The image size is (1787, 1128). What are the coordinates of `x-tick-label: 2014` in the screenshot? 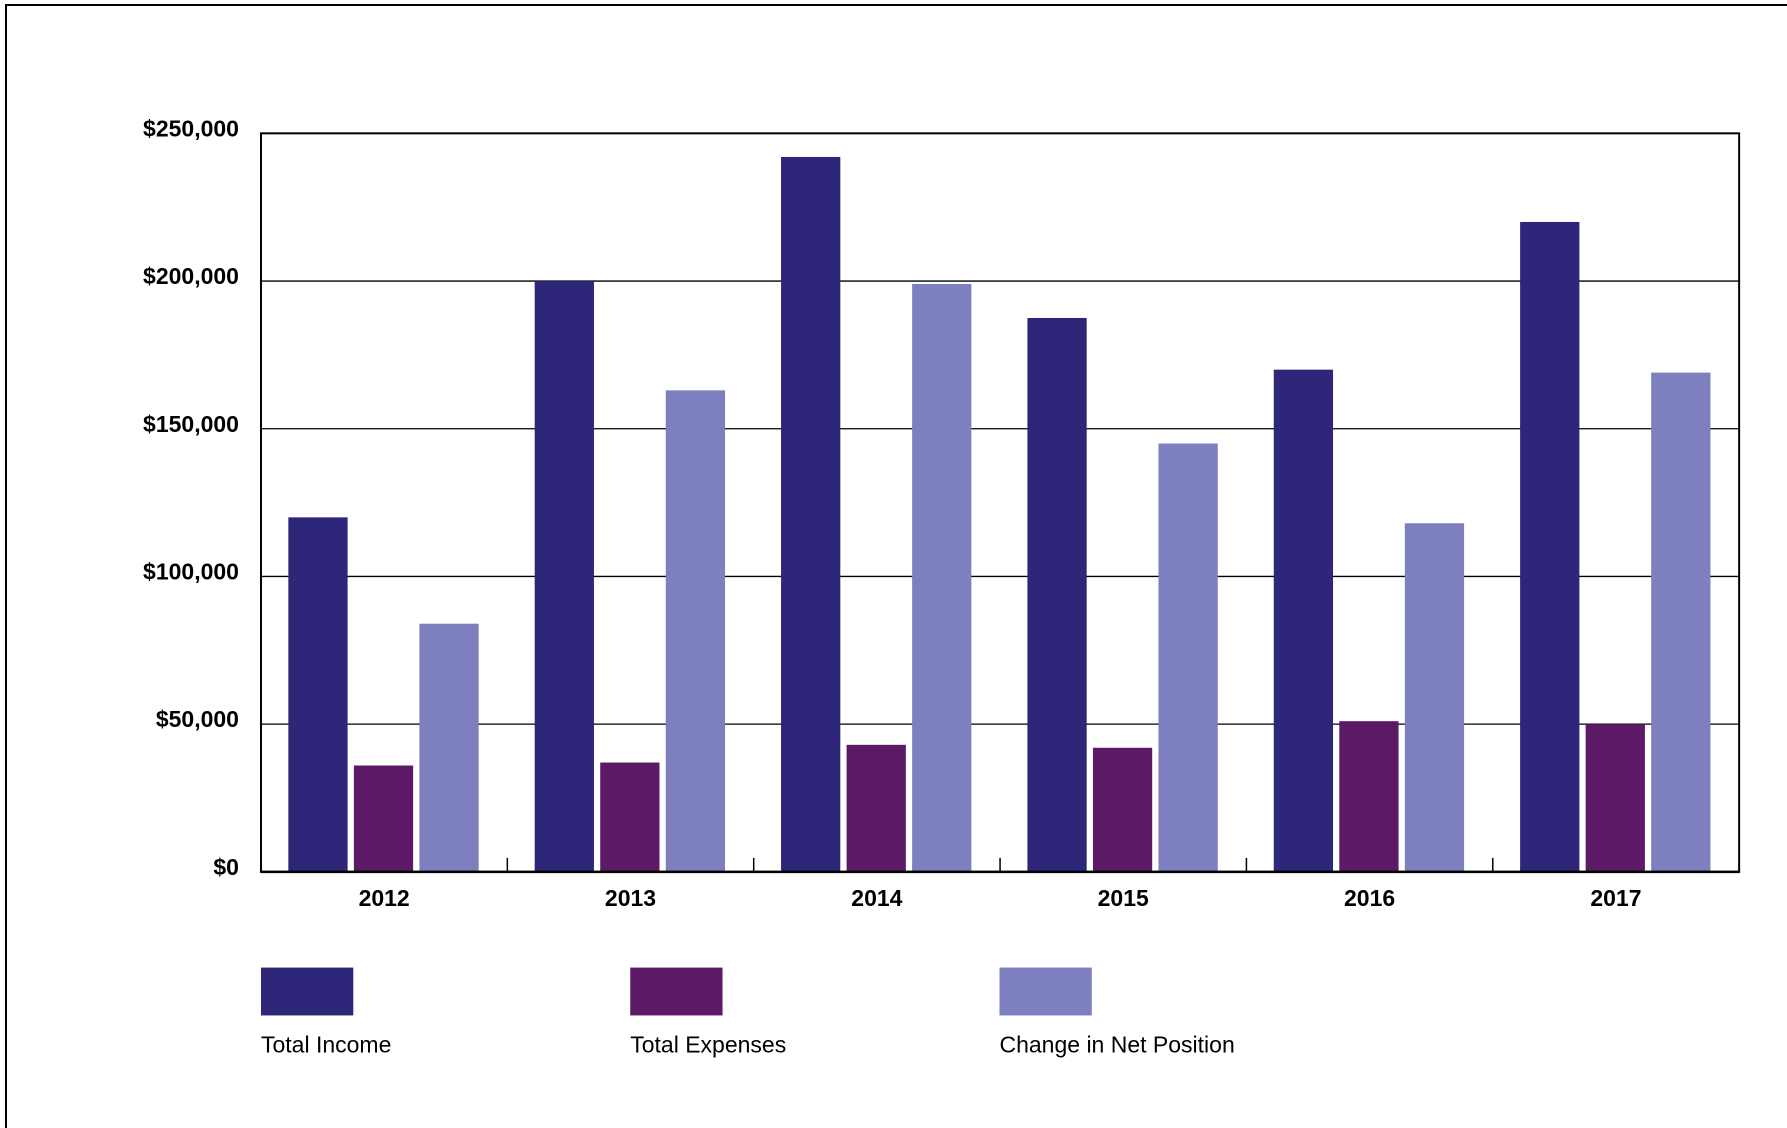 It's located at (876, 898).